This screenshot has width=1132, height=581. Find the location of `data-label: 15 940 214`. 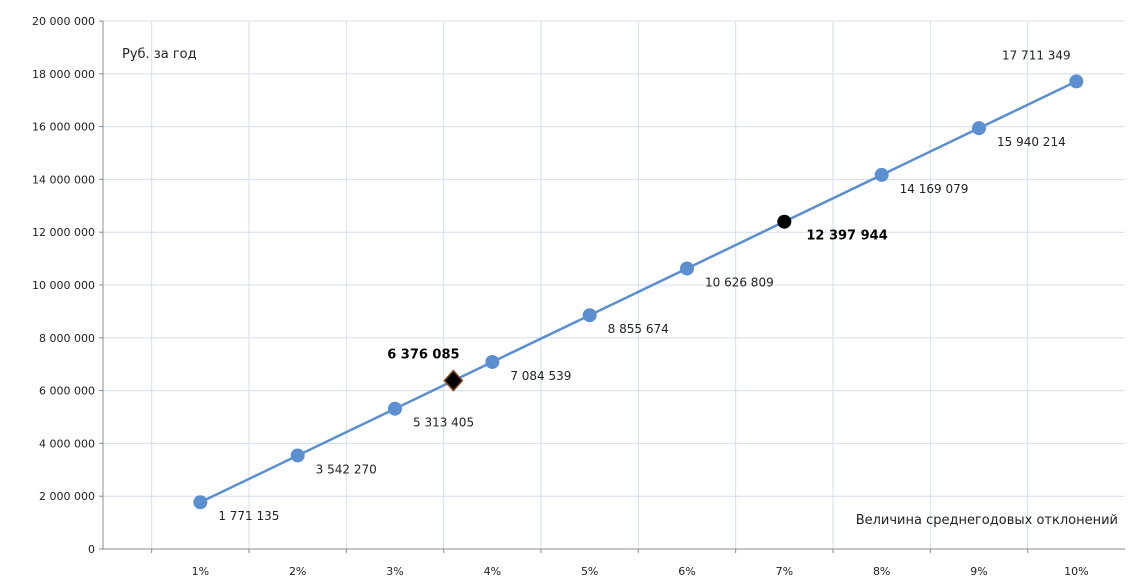

data-label: 15 940 214 is located at coordinates (1031, 142).